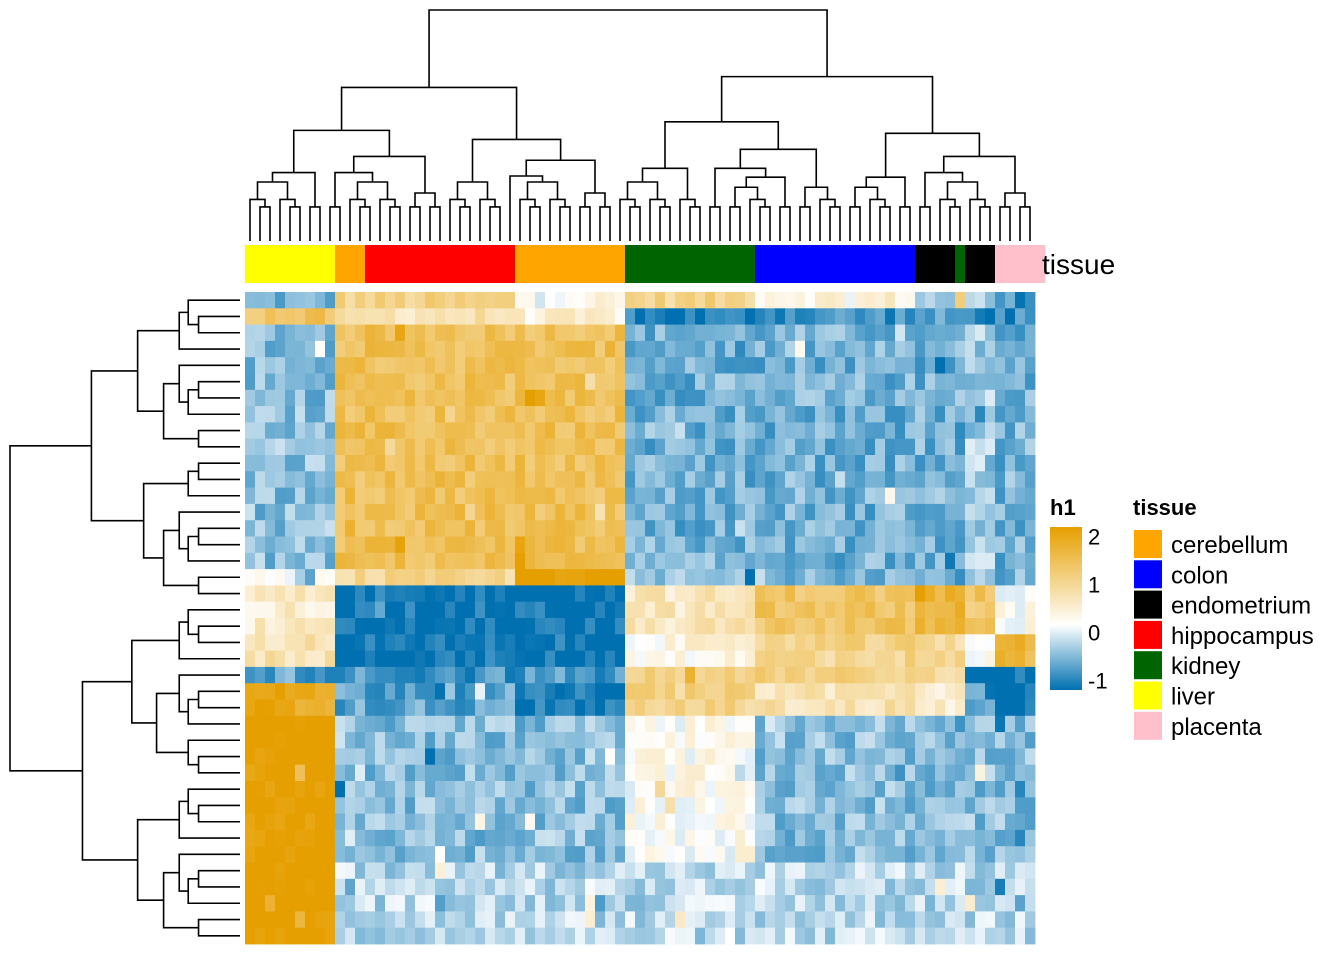 The width and height of the screenshot is (1344, 960). I want to click on legend-swatch-placenta, so click(1148, 725).